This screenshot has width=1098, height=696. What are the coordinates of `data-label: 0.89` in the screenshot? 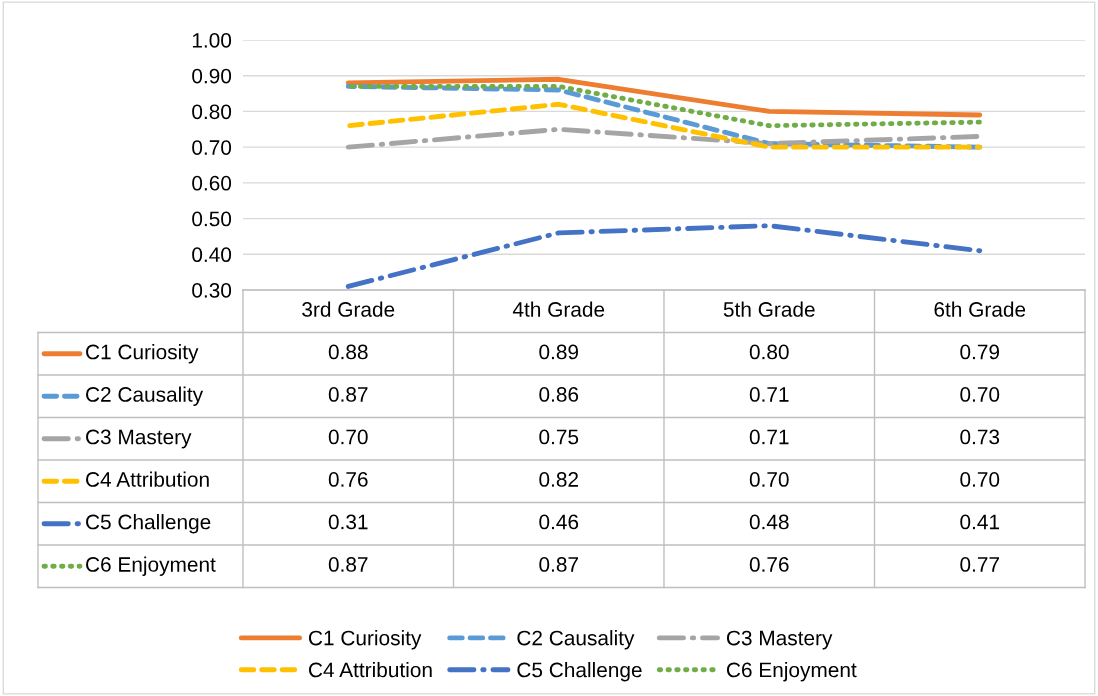 It's located at (559, 352).